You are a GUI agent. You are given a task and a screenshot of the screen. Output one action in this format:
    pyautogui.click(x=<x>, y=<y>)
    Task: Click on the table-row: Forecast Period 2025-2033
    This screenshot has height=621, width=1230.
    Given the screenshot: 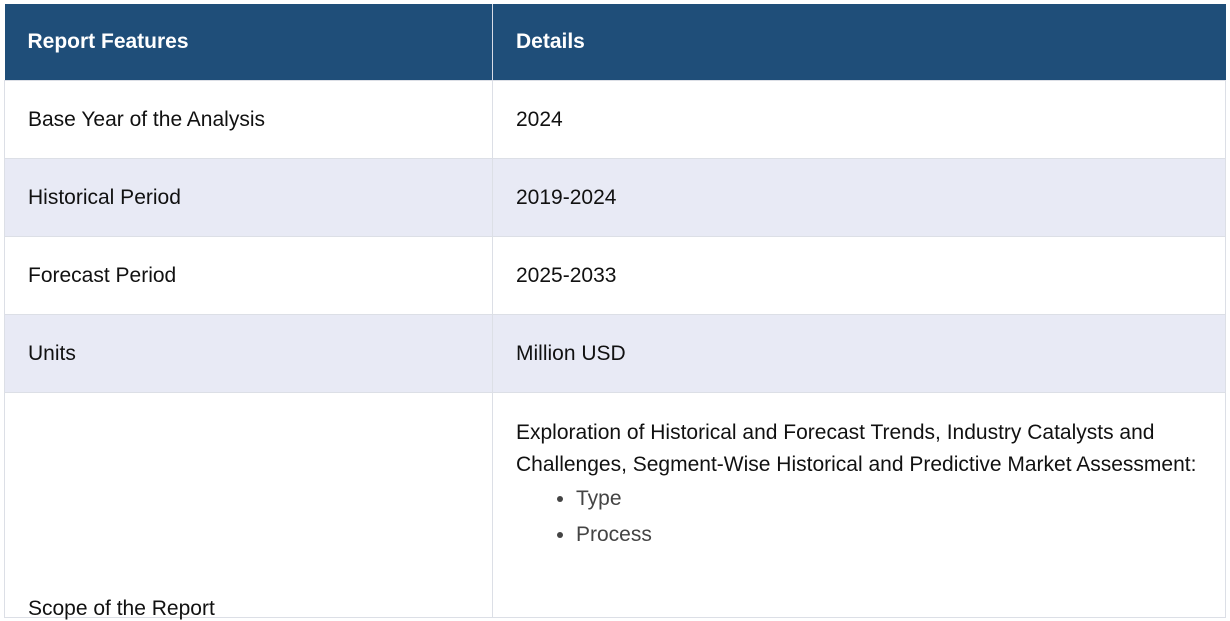 What is the action you would take?
    pyautogui.click(x=615, y=275)
    